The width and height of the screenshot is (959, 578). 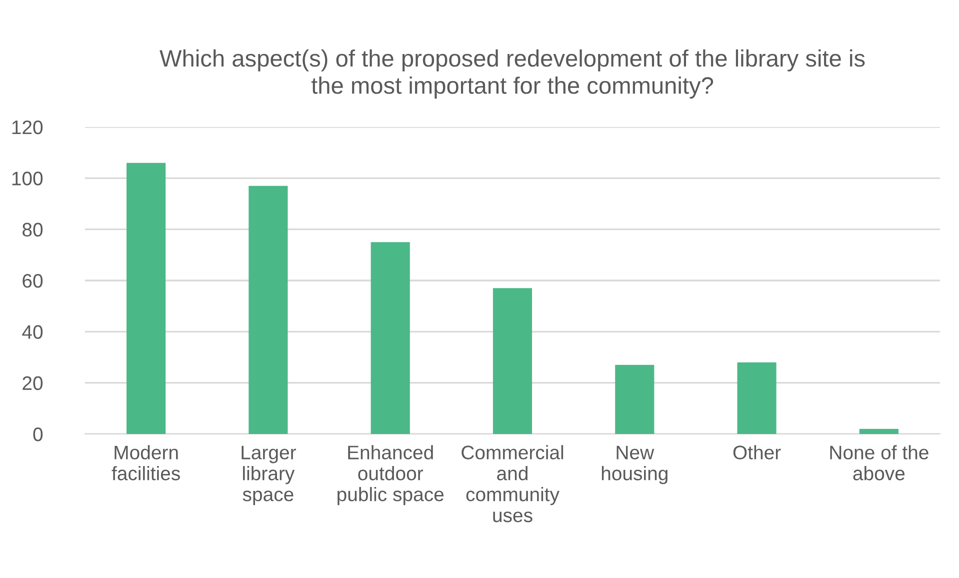 I want to click on x-tick-label: Other, so click(x=757, y=452).